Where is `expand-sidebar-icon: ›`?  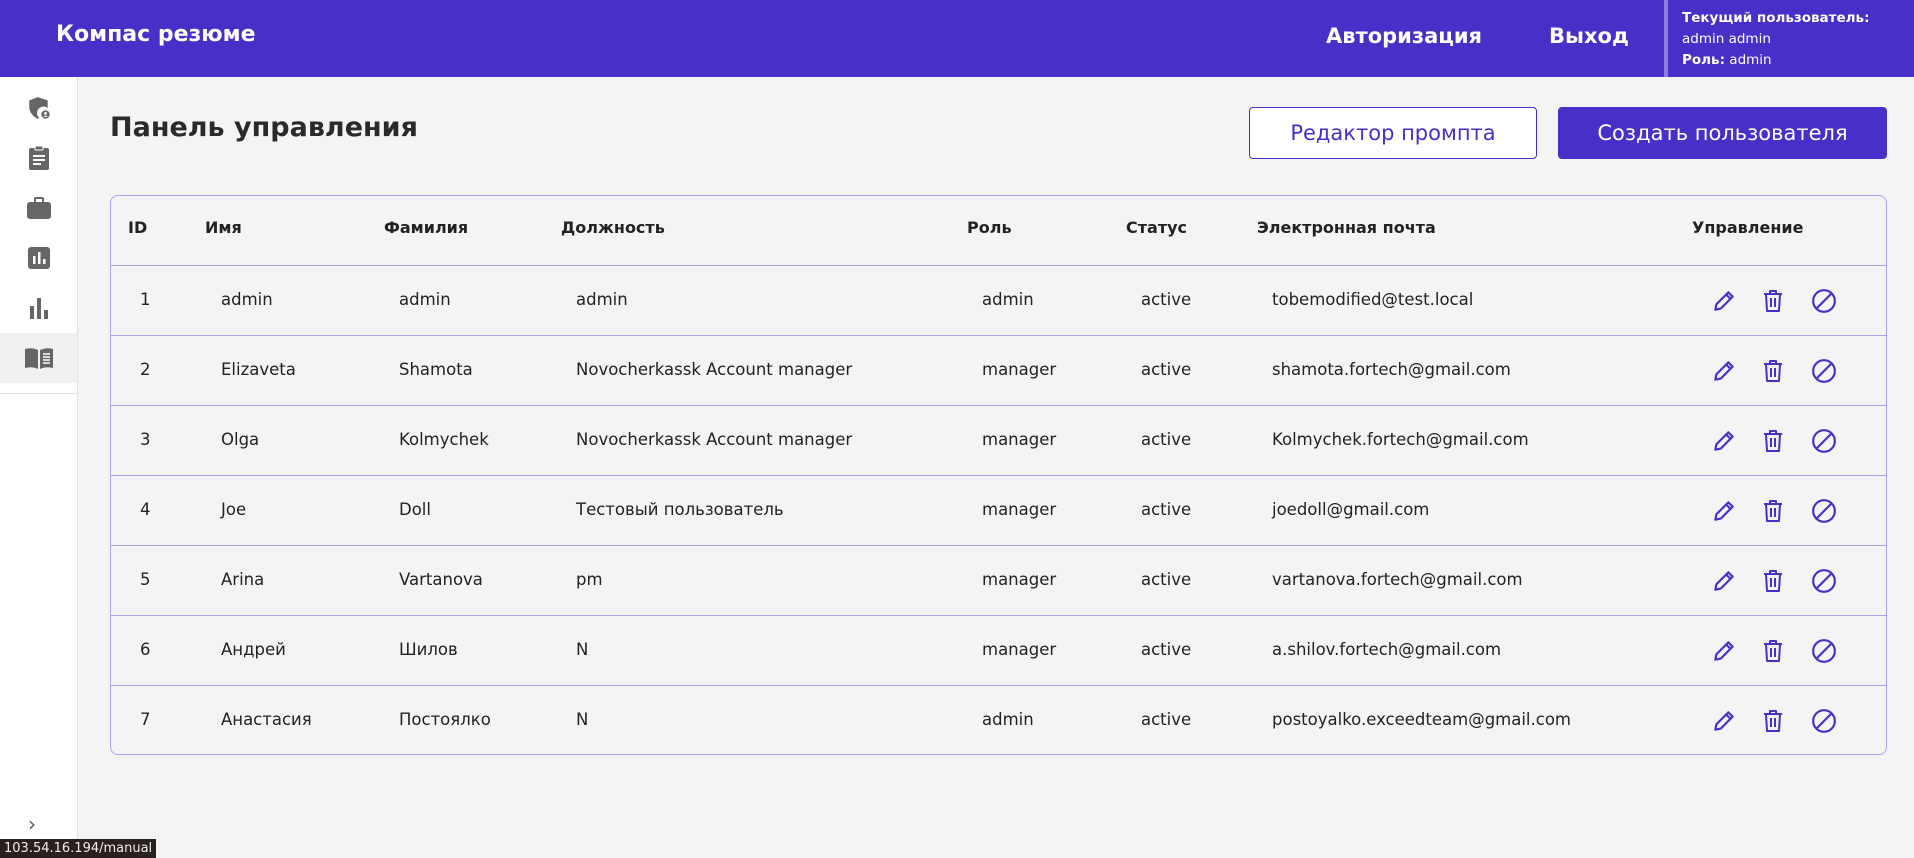 expand-sidebar-icon: › is located at coordinates (32, 824).